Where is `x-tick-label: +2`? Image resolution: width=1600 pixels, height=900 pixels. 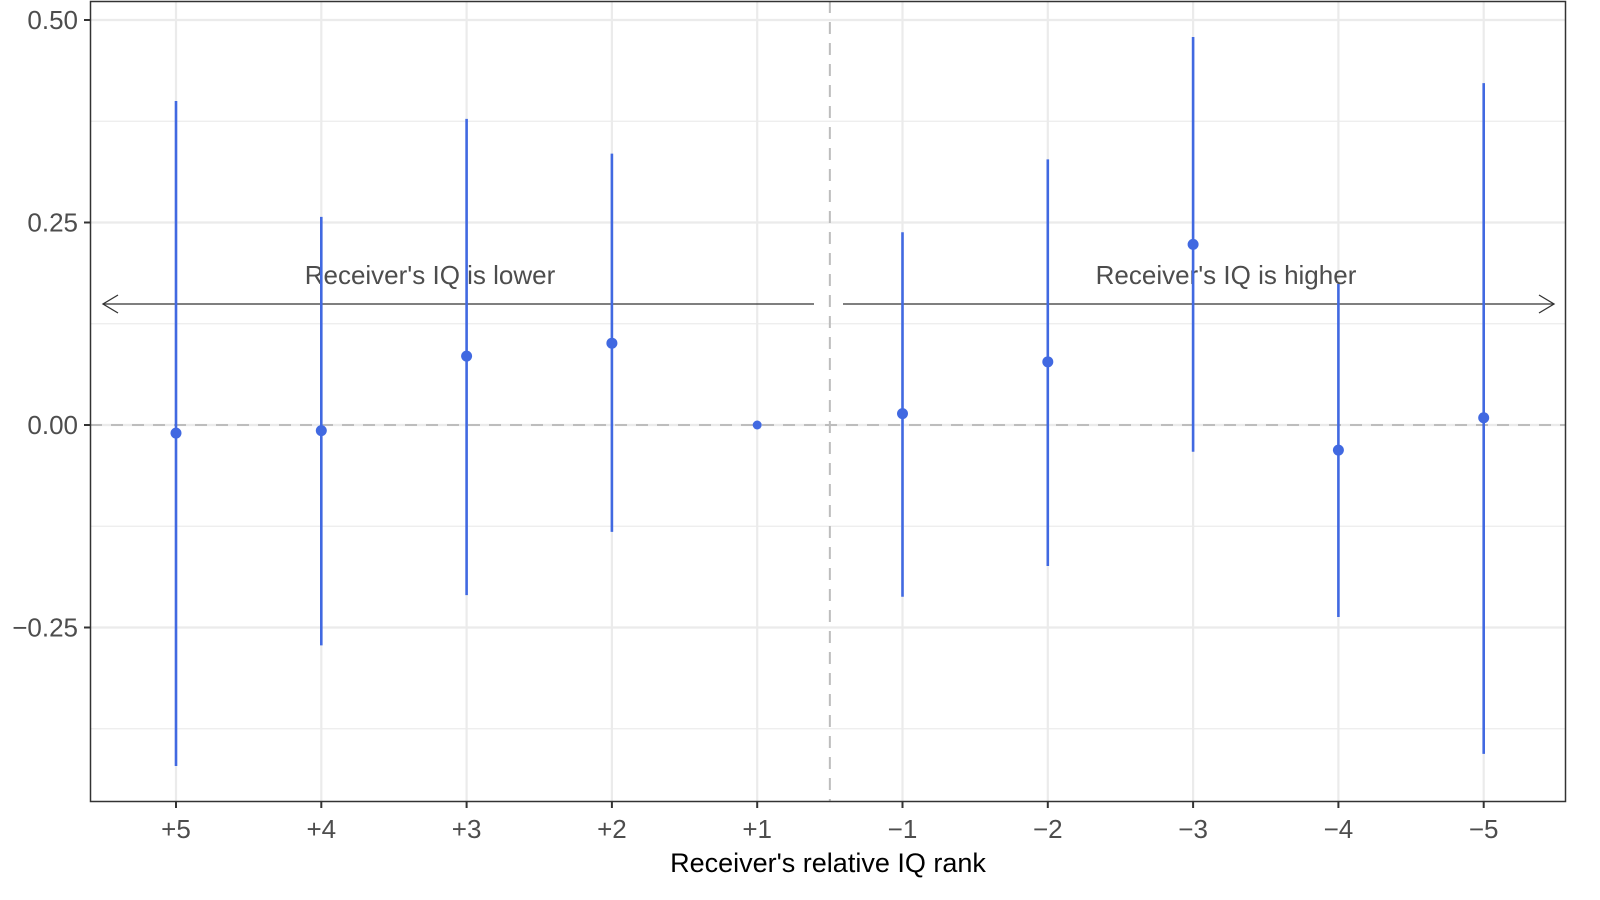 x-tick-label: +2 is located at coordinates (612, 829).